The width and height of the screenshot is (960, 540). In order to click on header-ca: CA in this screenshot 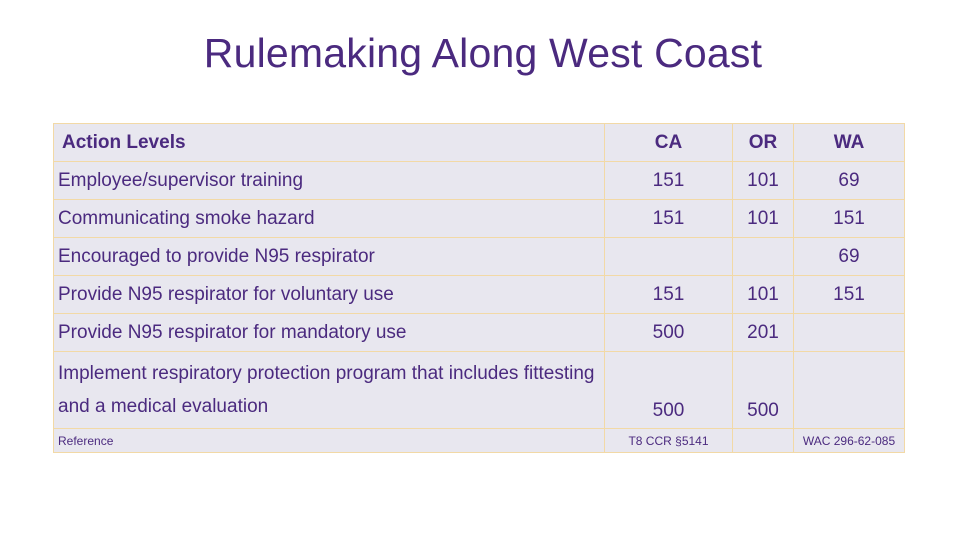, I will do `click(668, 142)`.